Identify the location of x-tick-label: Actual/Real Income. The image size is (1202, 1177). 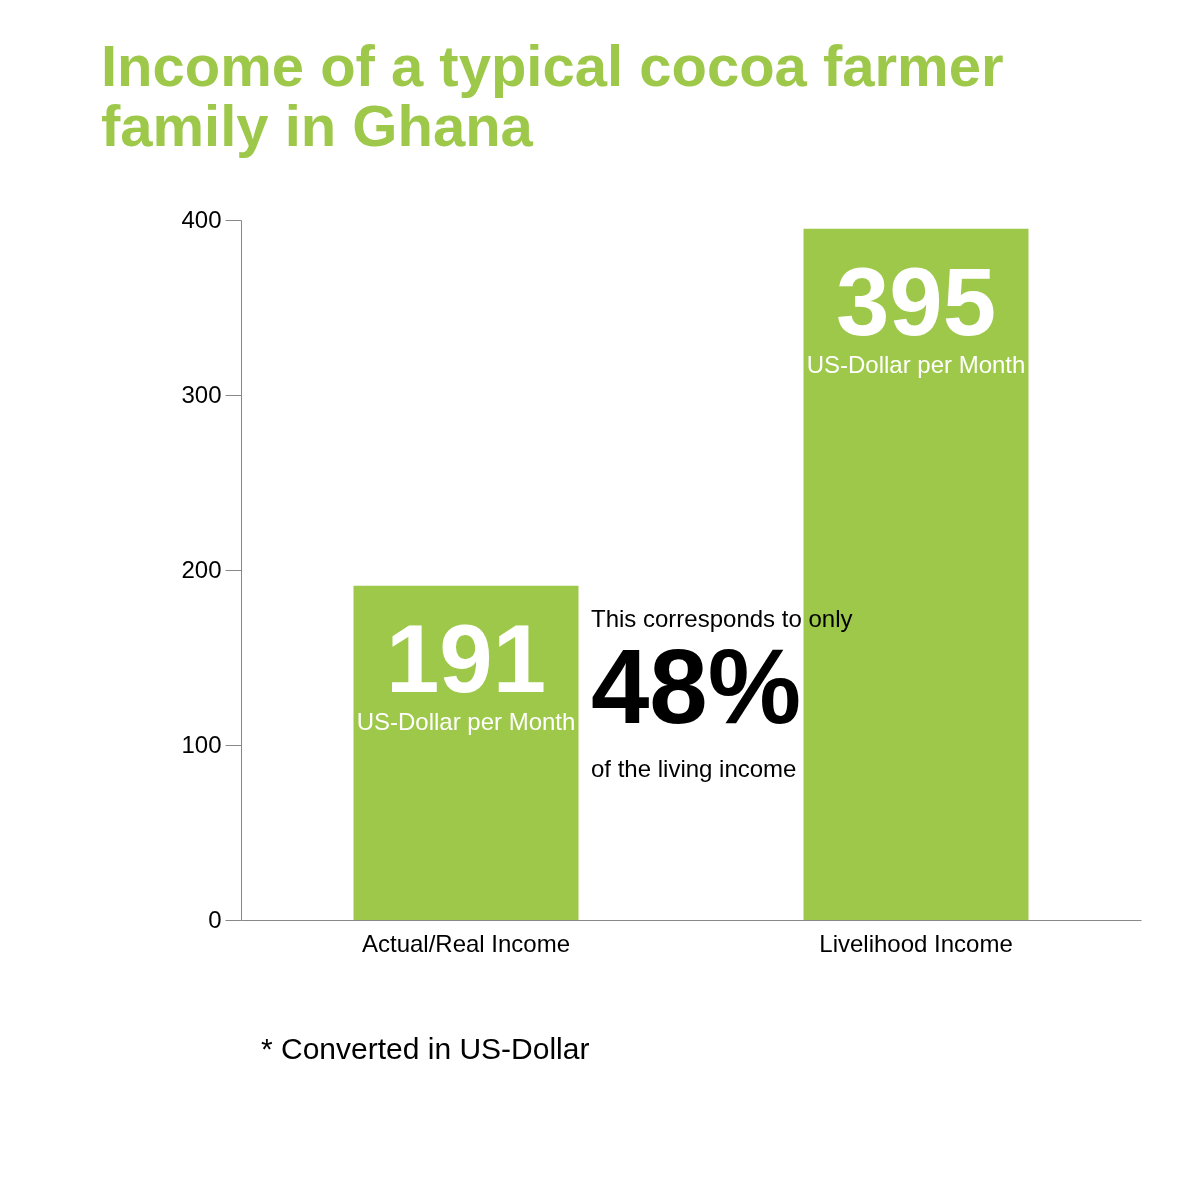
(466, 943).